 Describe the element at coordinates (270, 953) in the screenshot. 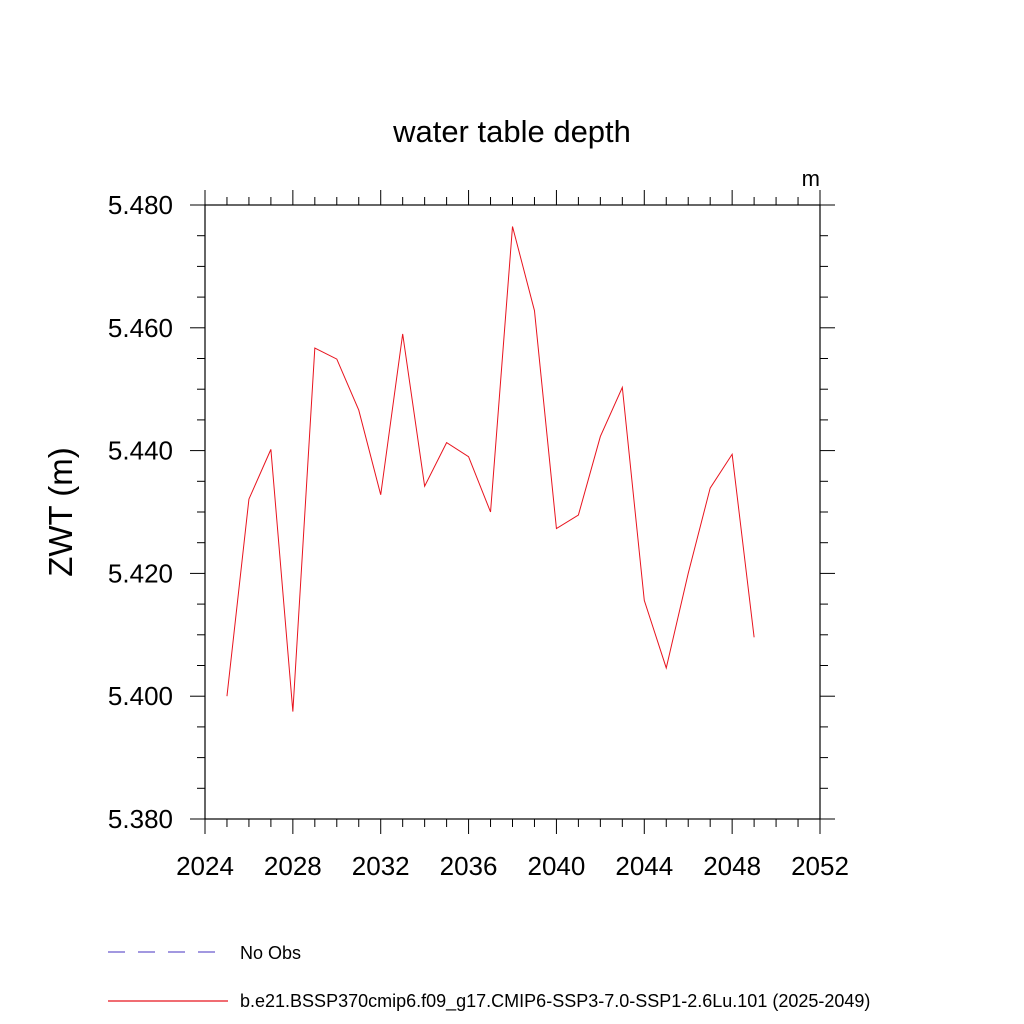

I see `legend-label-no-obs: No Obs` at that location.